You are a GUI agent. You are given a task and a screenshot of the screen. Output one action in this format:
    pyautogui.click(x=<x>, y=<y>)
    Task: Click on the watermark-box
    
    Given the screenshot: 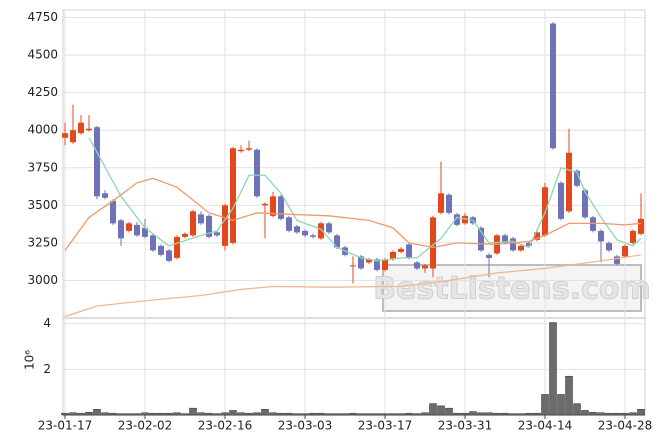 What is the action you would take?
    pyautogui.click(x=512, y=288)
    